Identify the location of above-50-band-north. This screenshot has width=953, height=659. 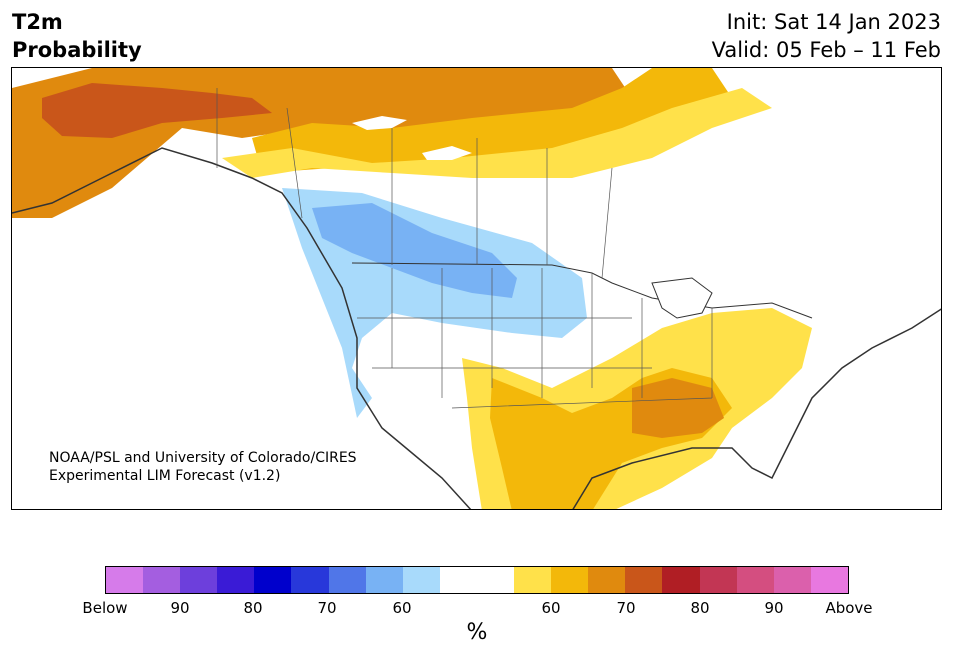
(497, 133).